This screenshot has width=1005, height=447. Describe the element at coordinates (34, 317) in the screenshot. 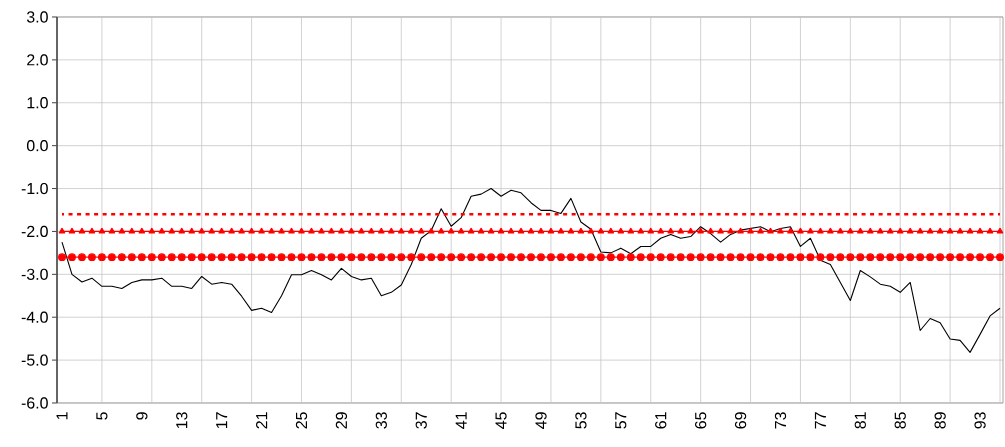

I see `y-tick-label: -4.0` at that location.